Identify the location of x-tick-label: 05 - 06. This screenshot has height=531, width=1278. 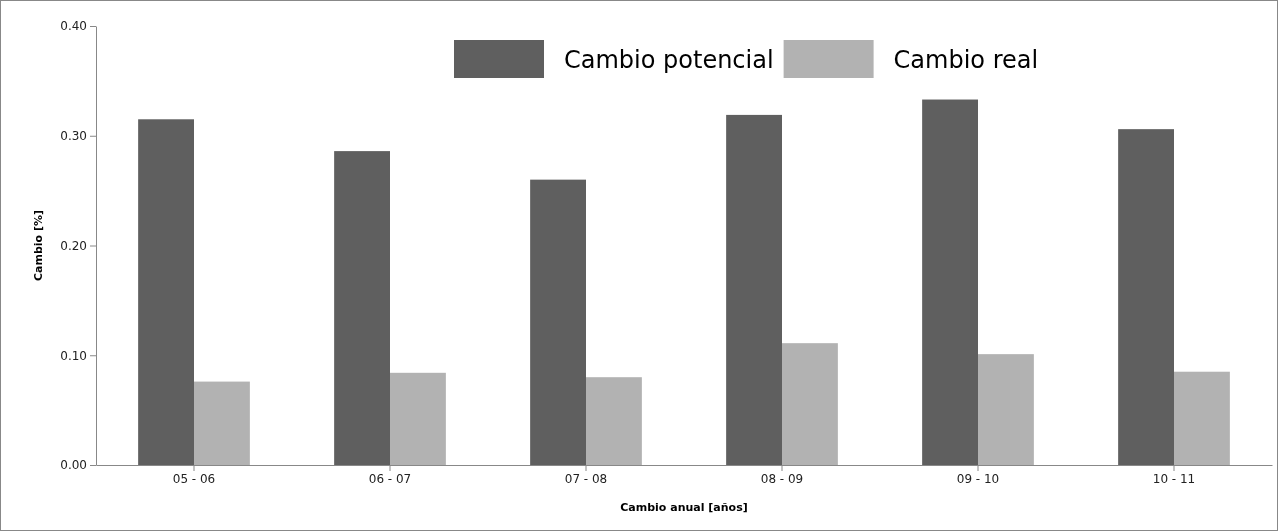
(194, 478).